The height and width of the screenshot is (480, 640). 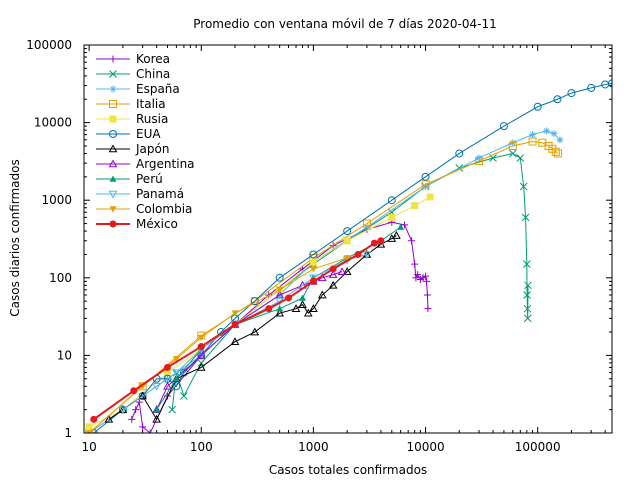 I want to click on legend-label-colombia: Colombia, so click(x=164, y=209).